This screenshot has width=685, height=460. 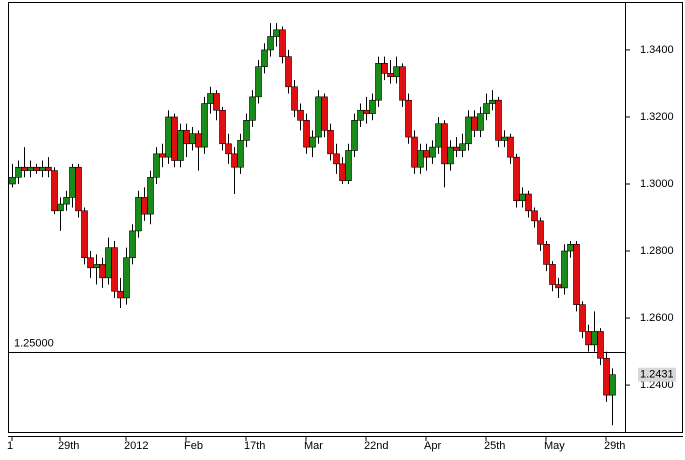 What do you see at coordinates (494, 446) in the screenshot?
I see `x-tick-label: 25th` at bounding box center [494, 446].